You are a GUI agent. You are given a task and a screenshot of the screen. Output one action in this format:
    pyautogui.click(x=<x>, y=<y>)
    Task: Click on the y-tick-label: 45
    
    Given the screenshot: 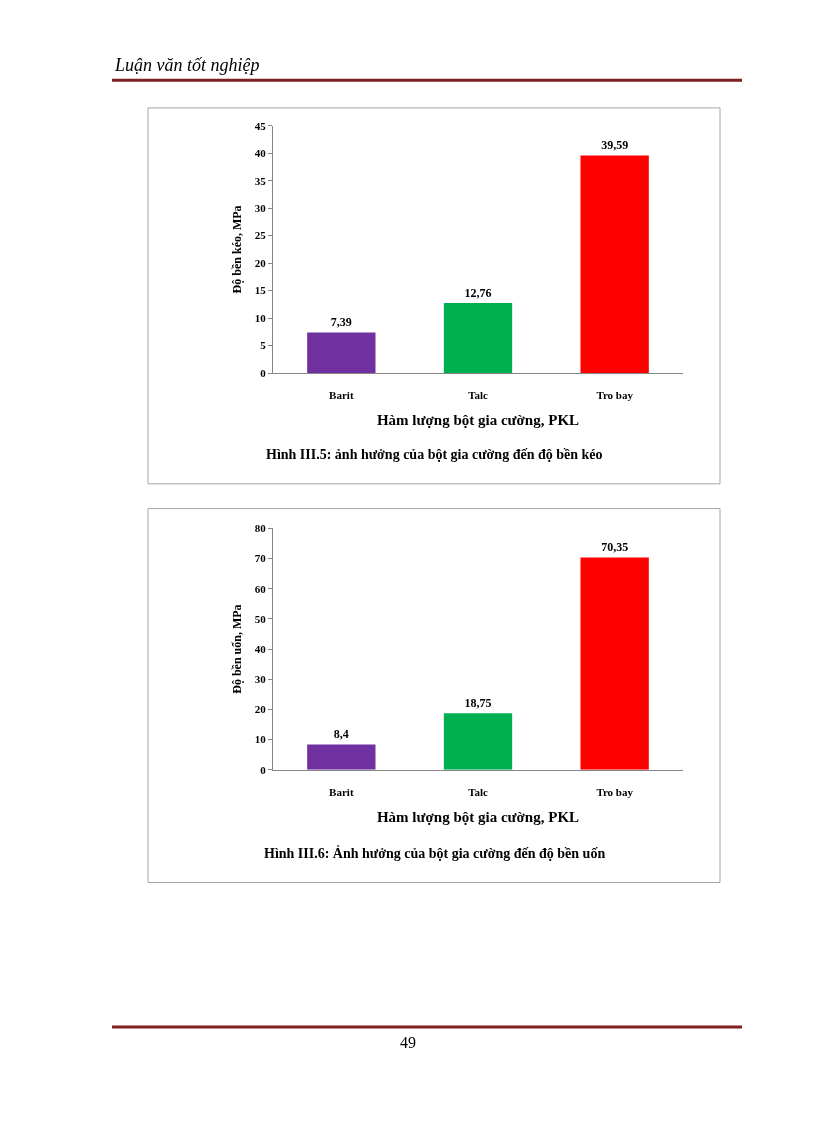 What is the action you would take?
    pyautogui.click(x=260, y=125)
    